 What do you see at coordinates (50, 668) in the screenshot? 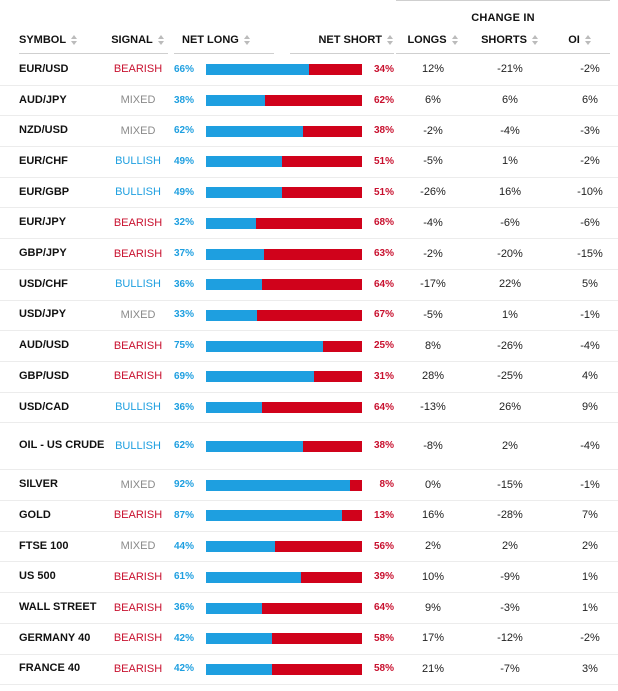
I see `symbol-cell: FRANCE 40` at bounding box center [50, 668].